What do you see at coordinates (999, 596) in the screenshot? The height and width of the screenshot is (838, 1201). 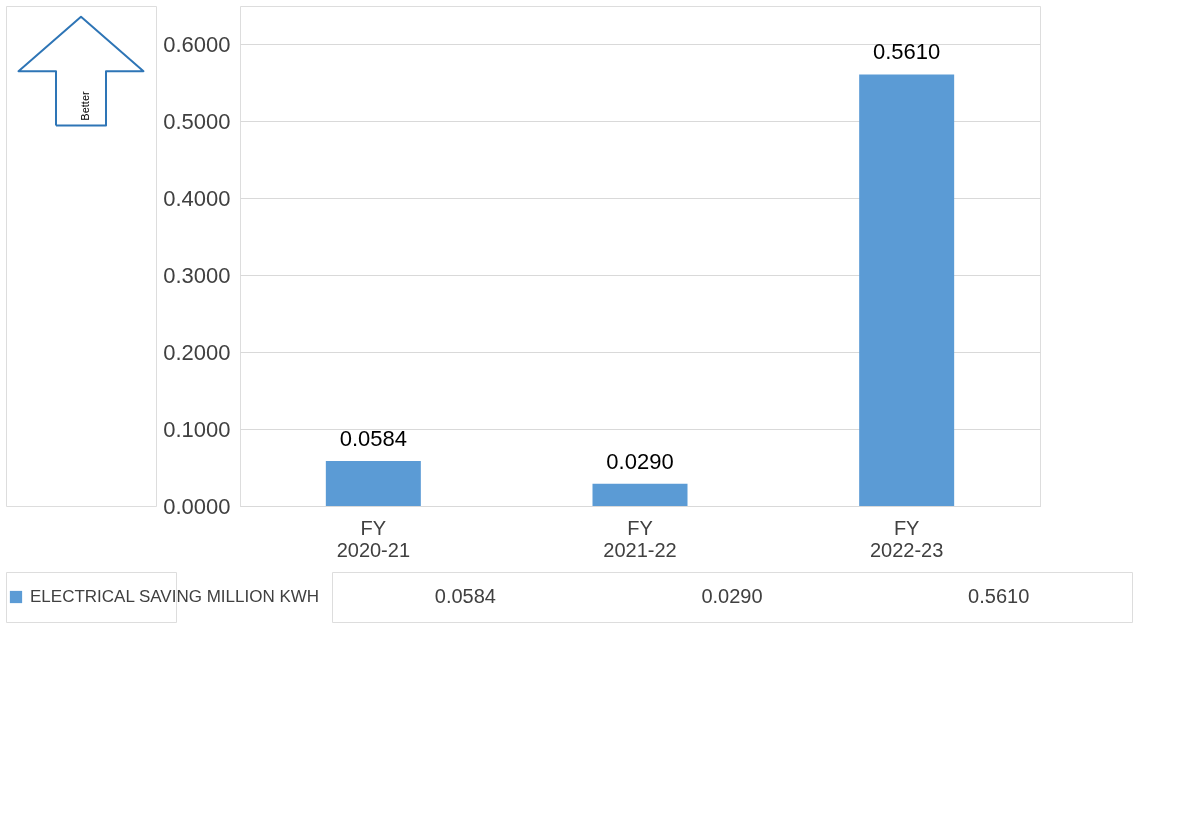 I see `data-label: 0.5610` at bounding box center [999, 596].